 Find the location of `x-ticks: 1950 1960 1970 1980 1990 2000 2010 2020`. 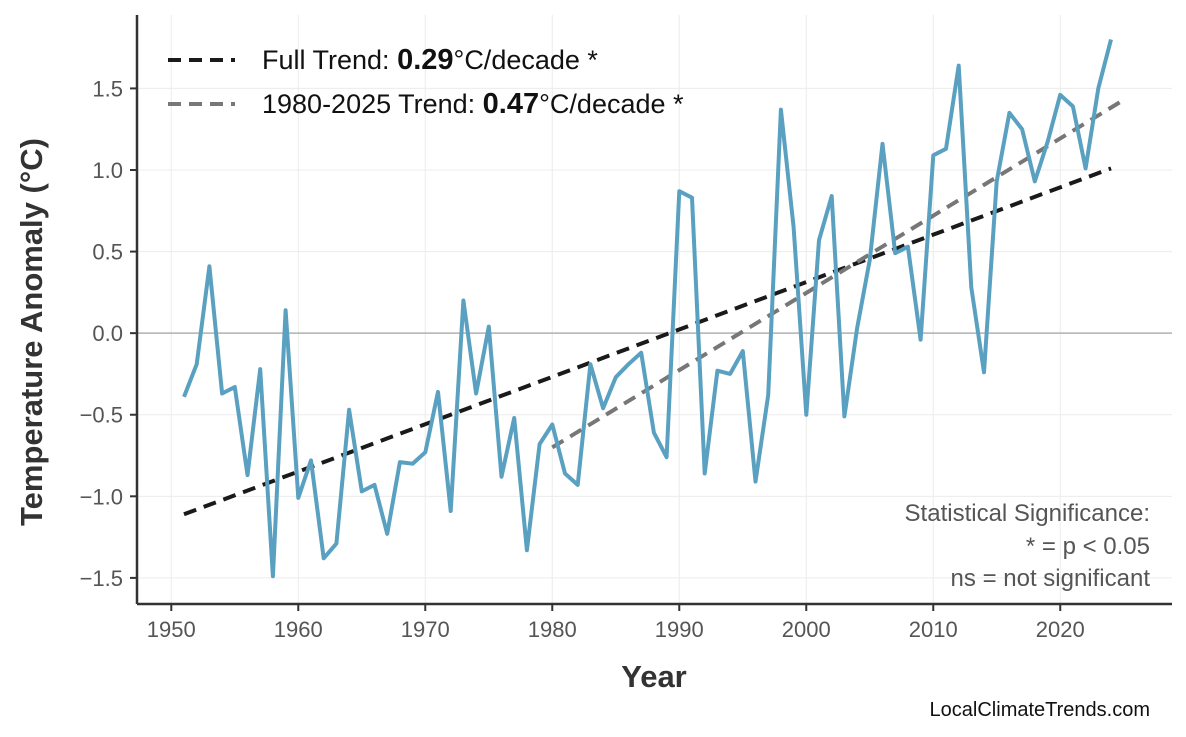

x-ticks: 1950 1960 1970 1980 1990 2000 2010 2020 is located at coordinates (616, 623).